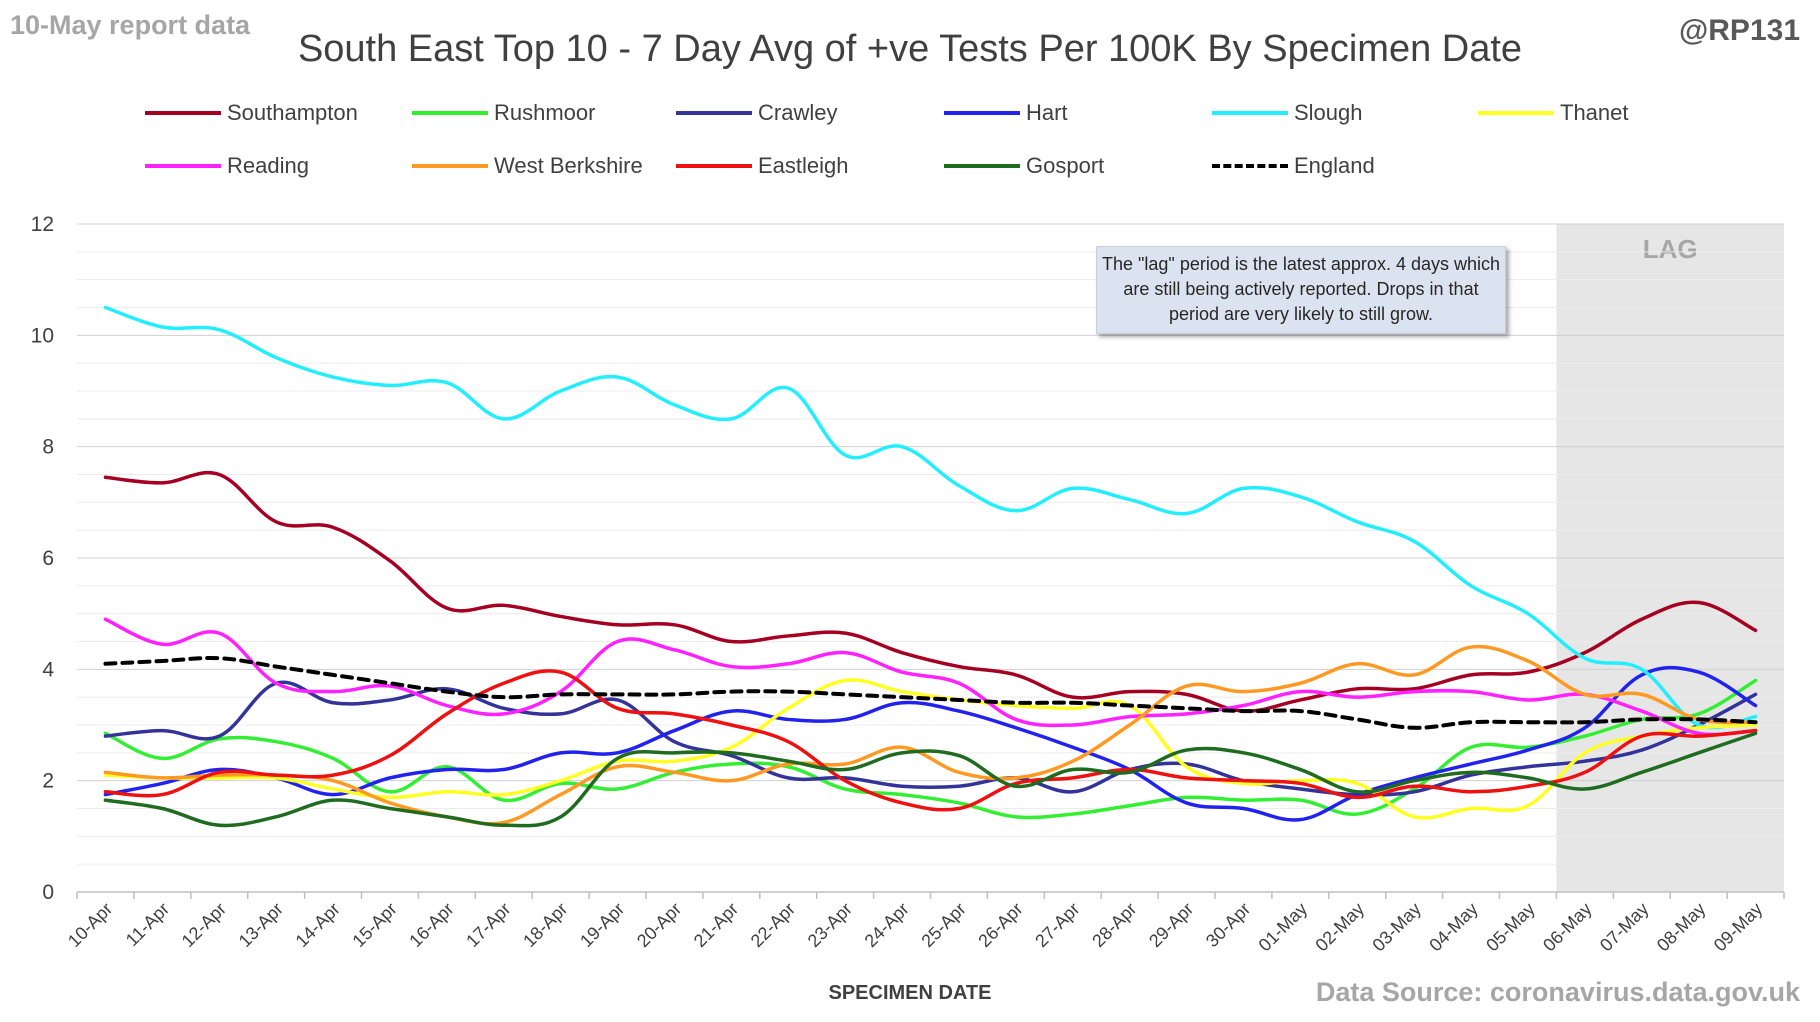 Image resolution: width=1820 pixels, height=1022 pixels. I want to click on legend-item: Crawley, so click(756, 113).